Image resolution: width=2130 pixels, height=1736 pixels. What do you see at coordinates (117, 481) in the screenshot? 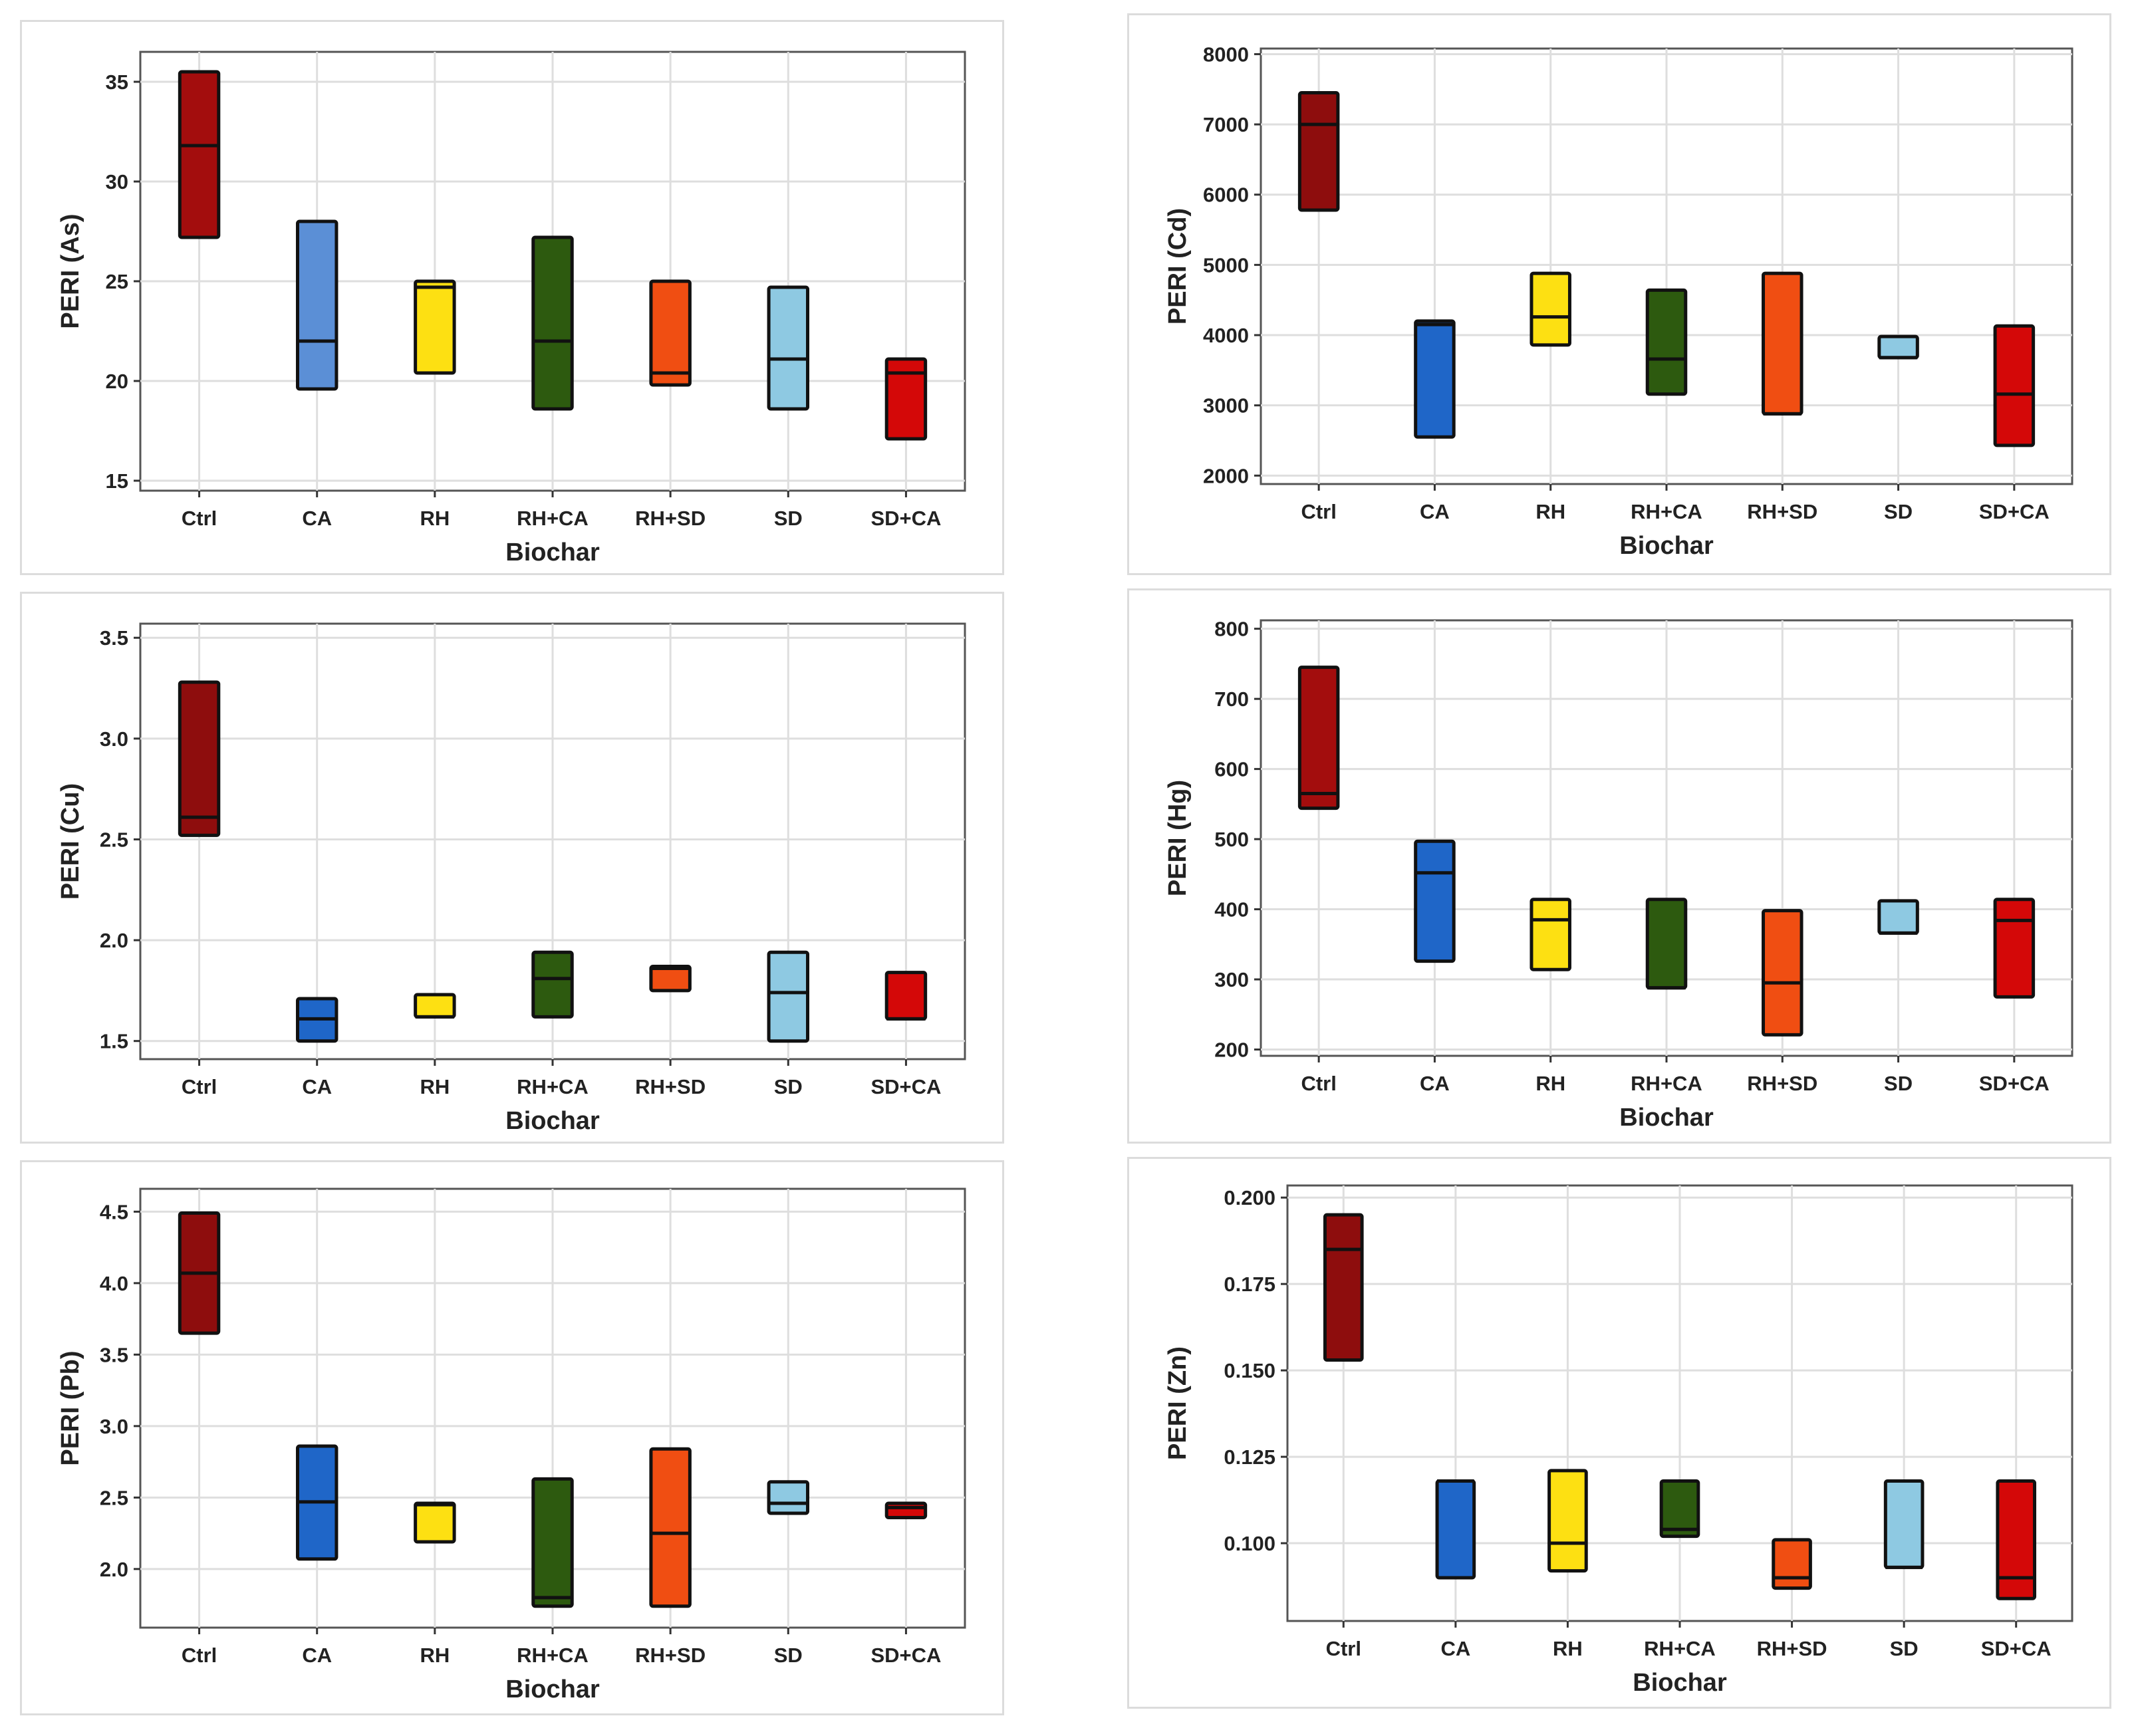
I see `y-tick-label: 15` at bounding box center [117, 481].